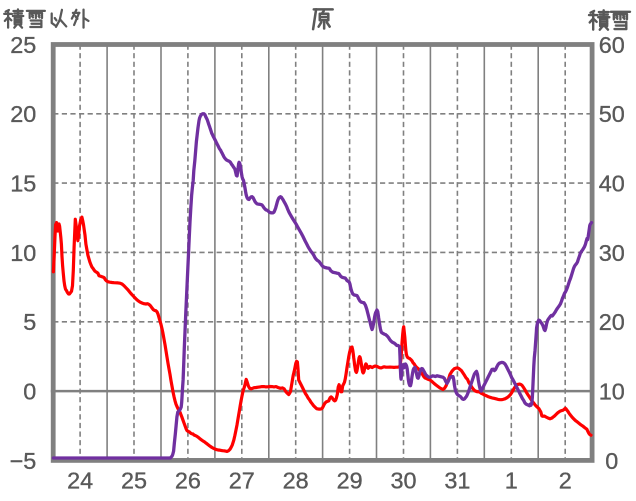 The image size is (636, 501). Describe the element at coordinates (23, 184) in the screenshot. I see `svg-text: 15` at that location.